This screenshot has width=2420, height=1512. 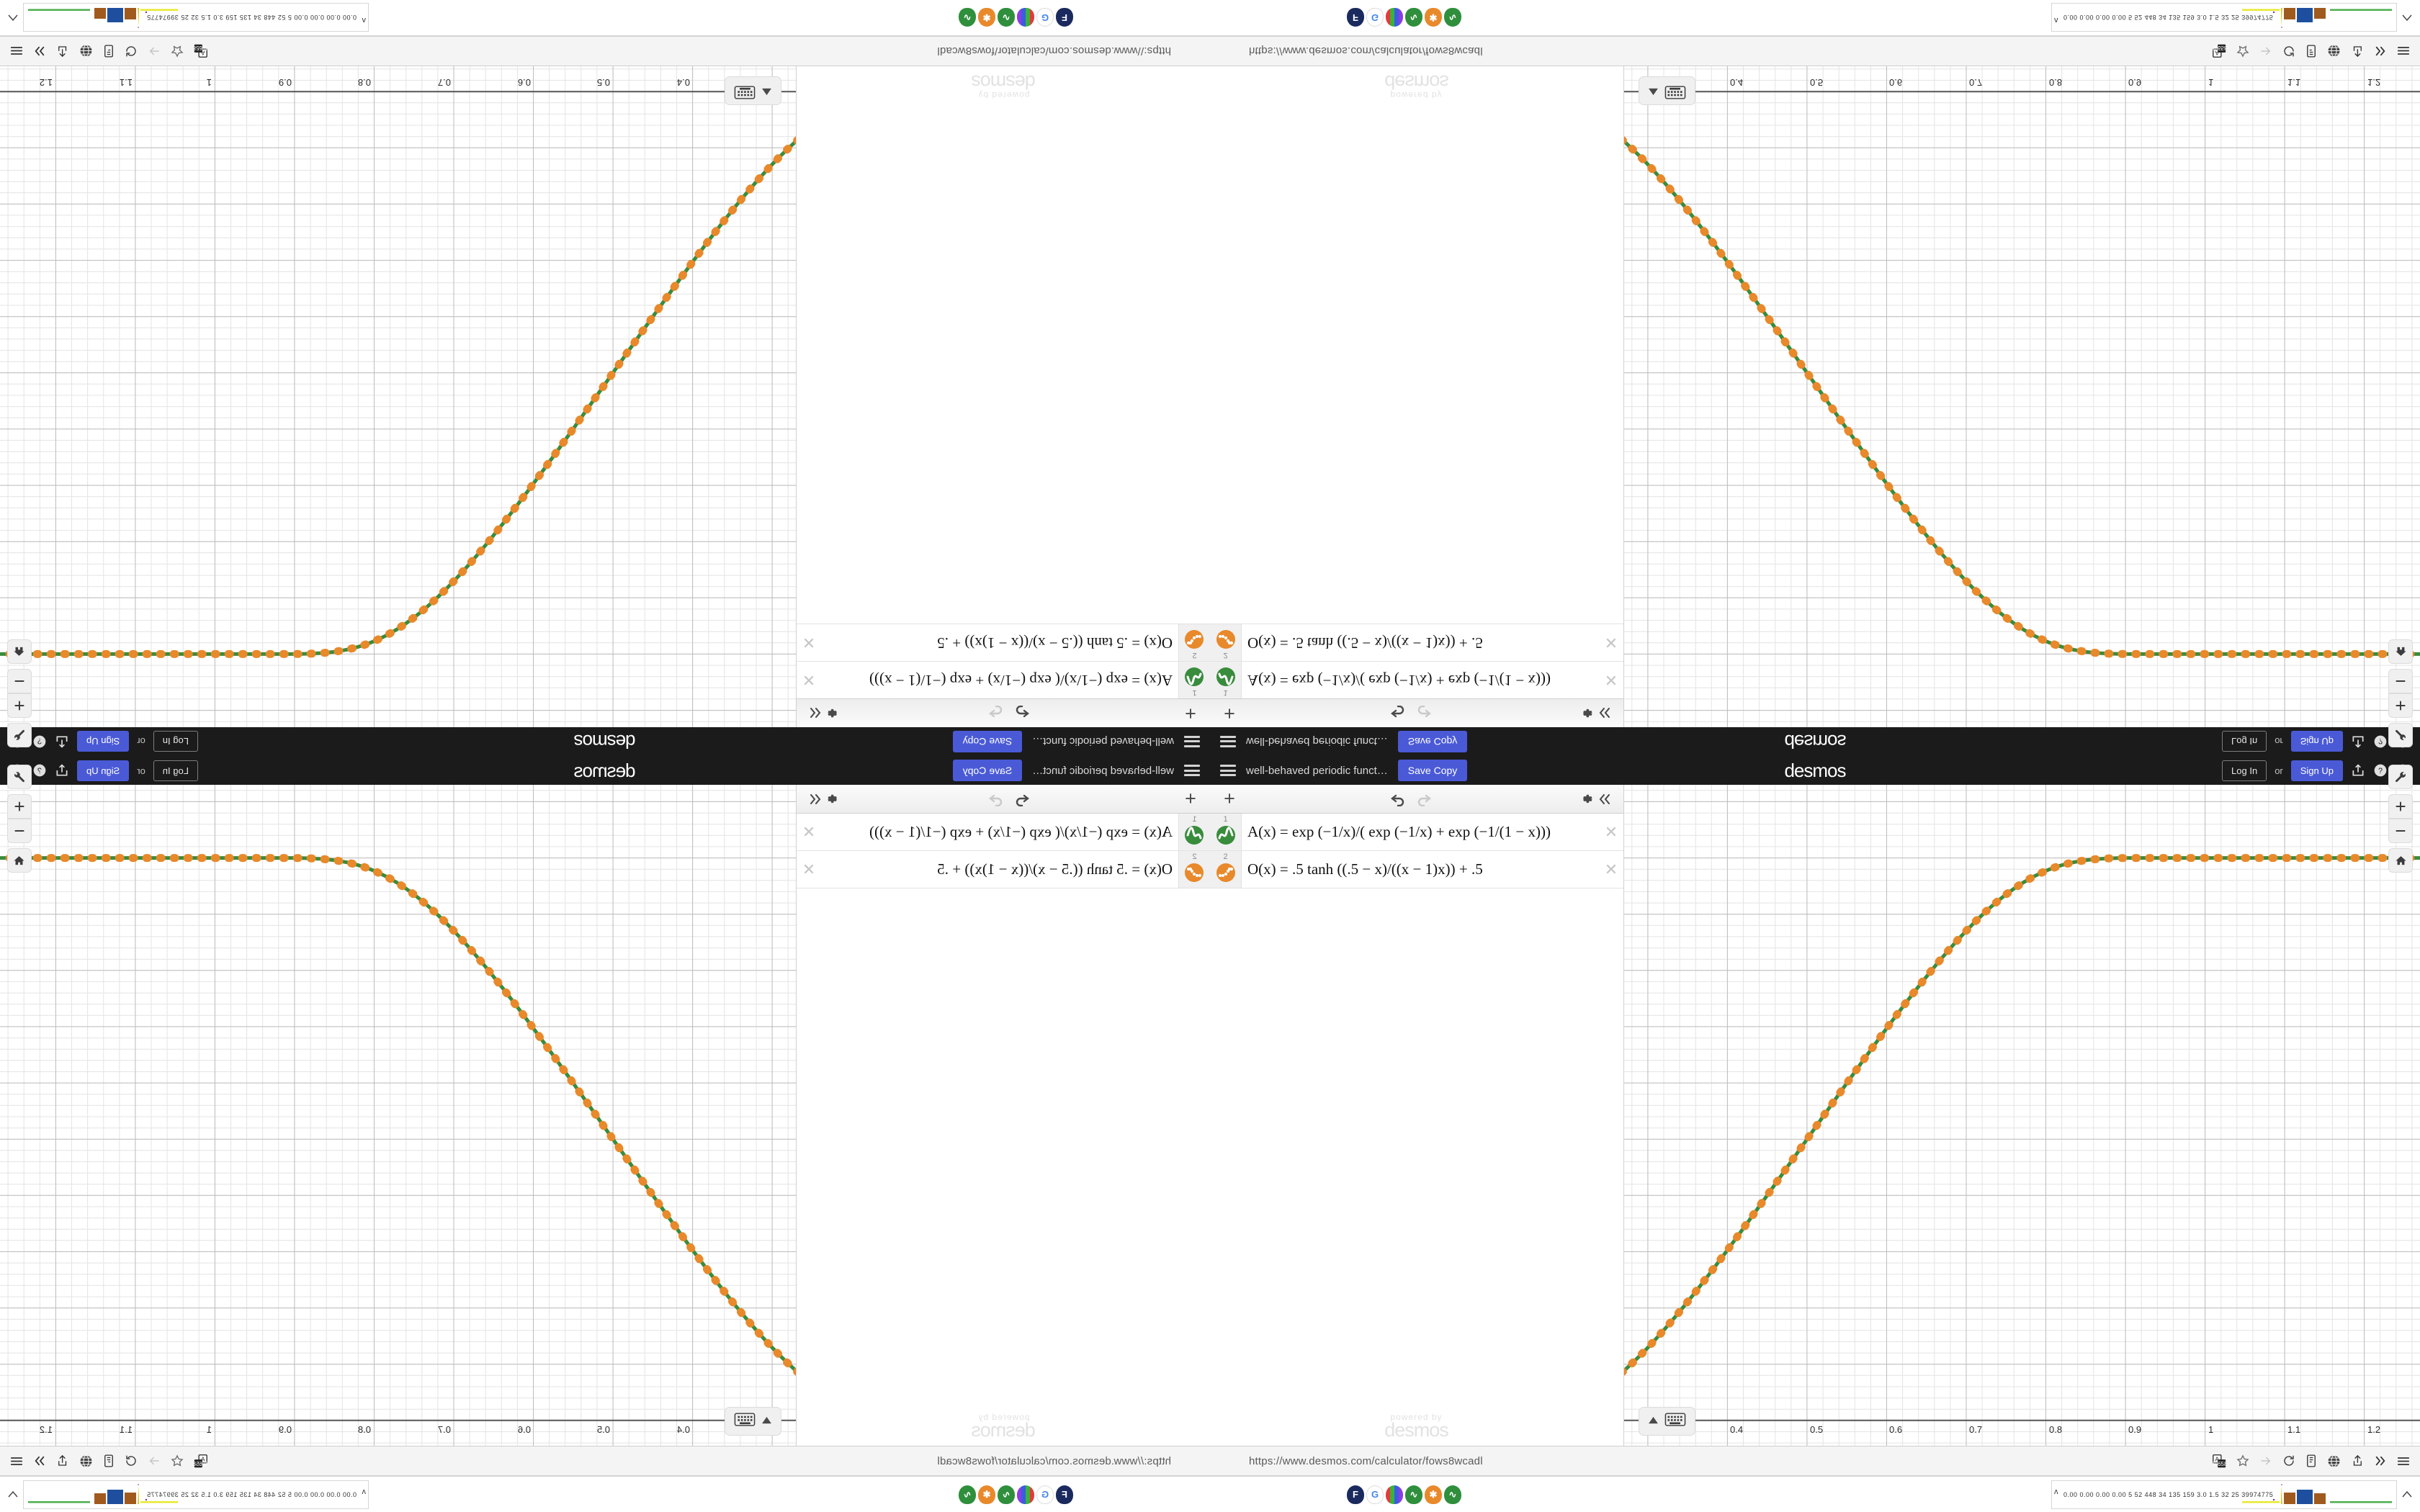 I want to click on keypad-toggle-button, so click(x=753, y=1421).